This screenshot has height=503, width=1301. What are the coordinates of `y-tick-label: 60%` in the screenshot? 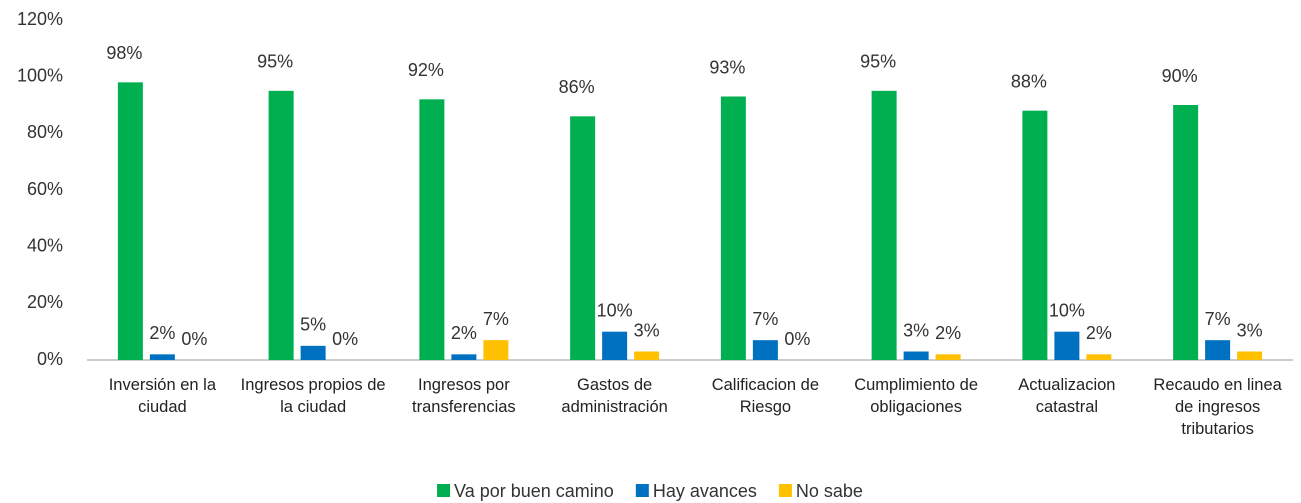 It's located at (45, 189).